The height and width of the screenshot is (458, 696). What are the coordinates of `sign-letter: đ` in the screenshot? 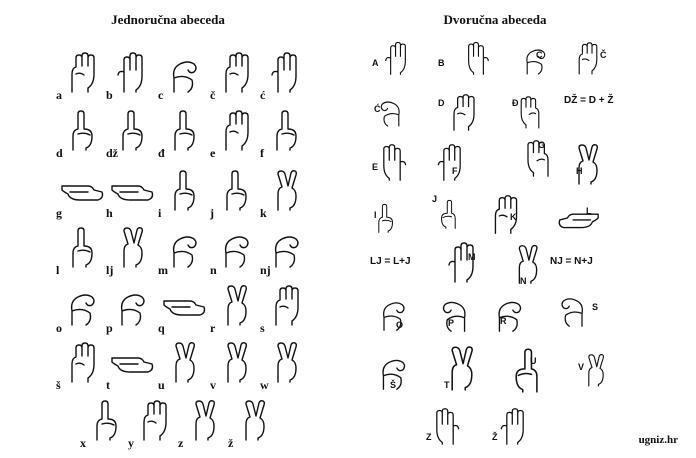 It's located at (161, 153).